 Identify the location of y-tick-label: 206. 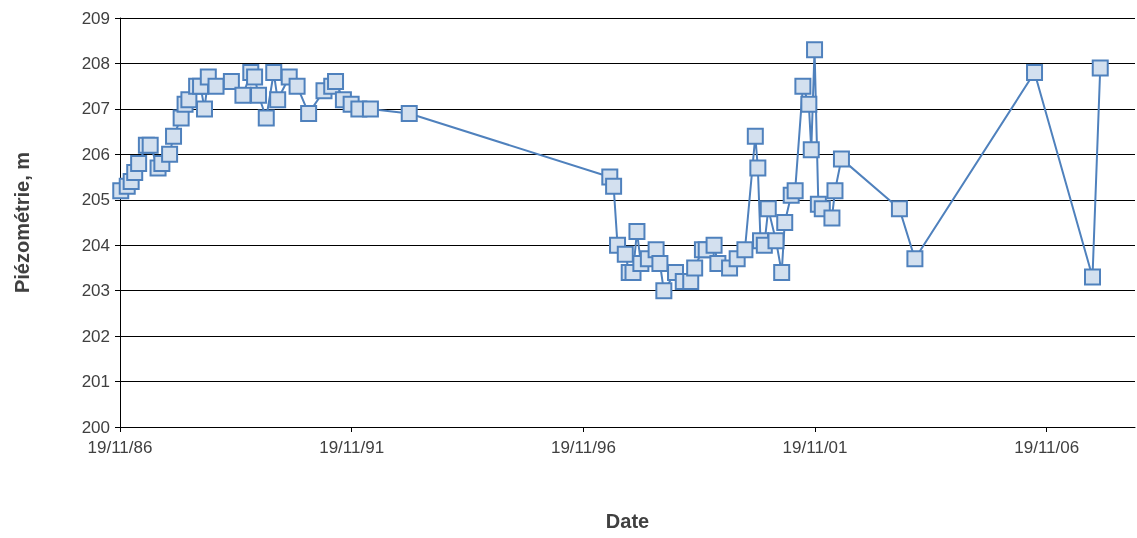
(95, 154).